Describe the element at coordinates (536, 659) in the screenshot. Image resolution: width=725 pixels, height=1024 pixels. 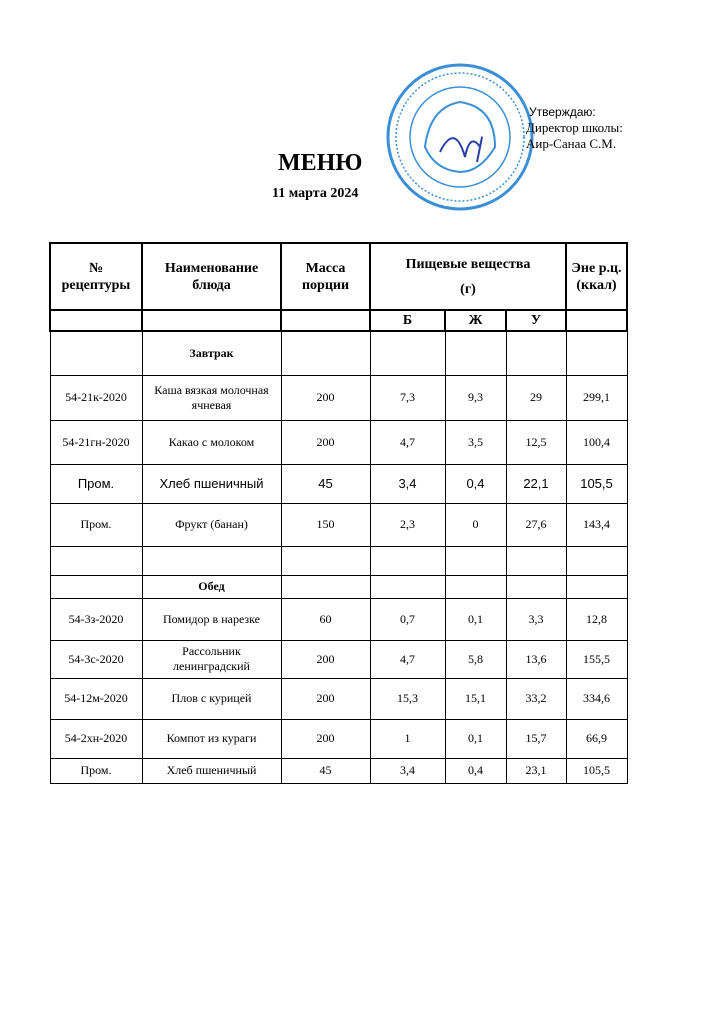
I see `cell-u: 13,6` at that location.